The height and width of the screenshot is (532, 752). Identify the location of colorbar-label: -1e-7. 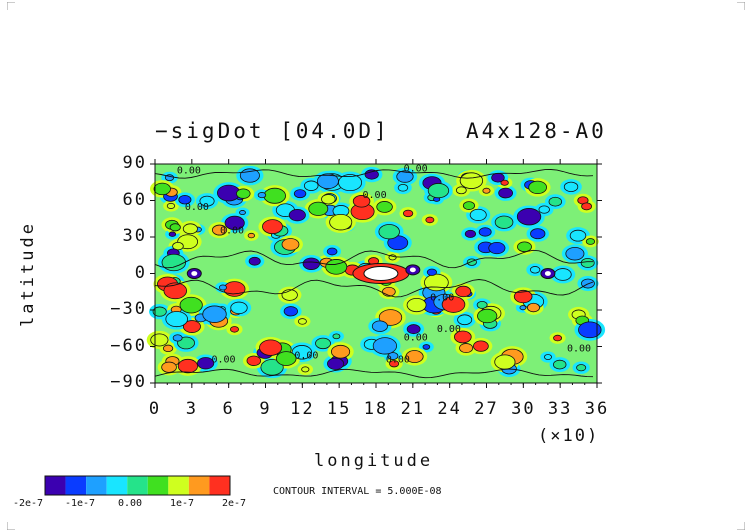
(80, 503).